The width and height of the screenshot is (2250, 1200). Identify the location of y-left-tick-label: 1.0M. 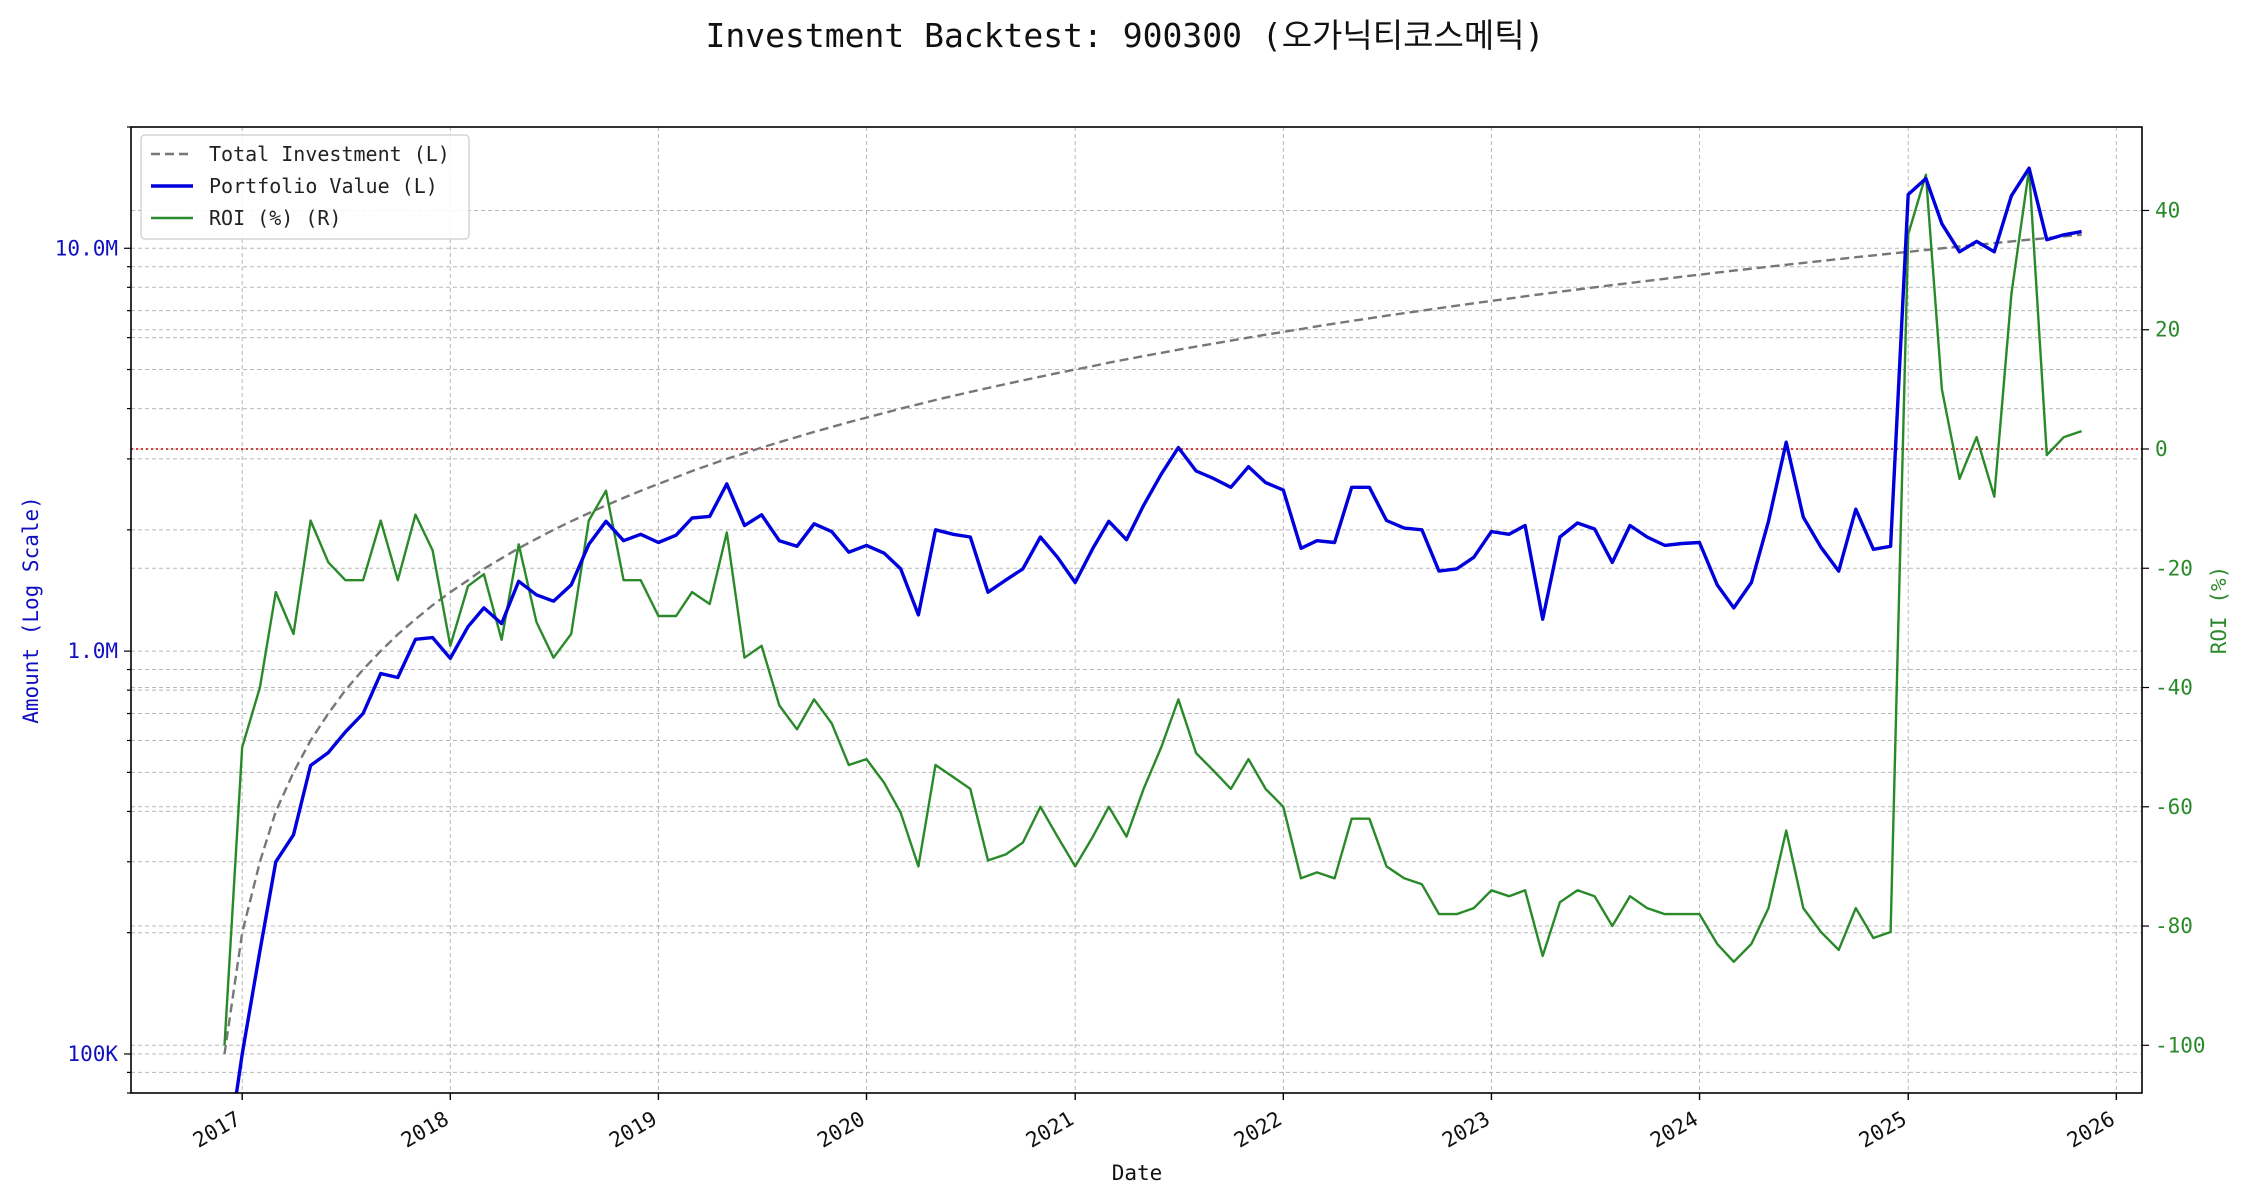
(92, 651).